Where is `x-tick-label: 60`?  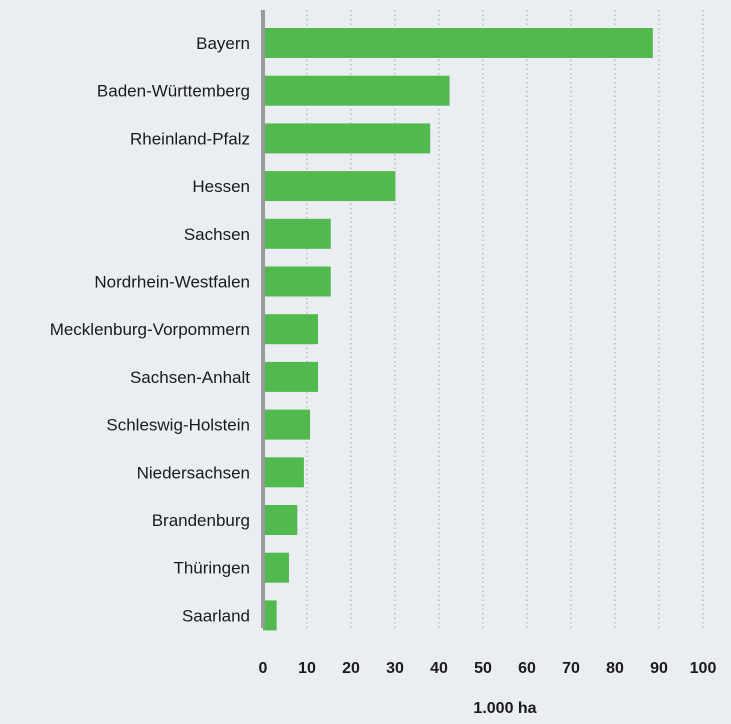 x-tick-label: 60 is located at coordinates (527, 668).